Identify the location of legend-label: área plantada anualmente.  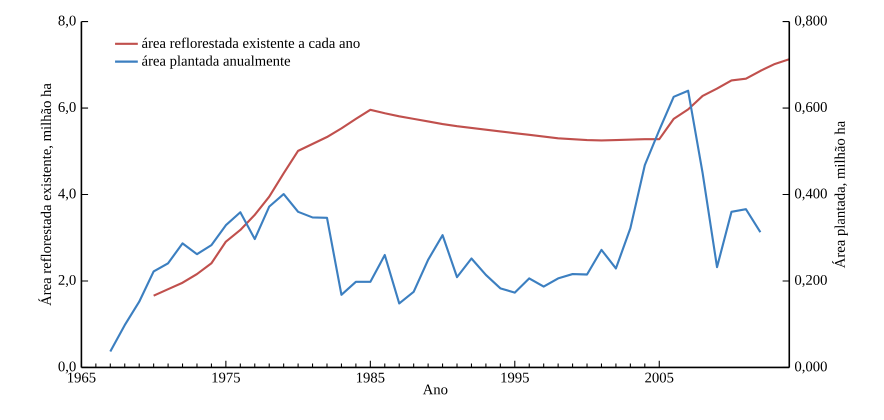
(216, 62).